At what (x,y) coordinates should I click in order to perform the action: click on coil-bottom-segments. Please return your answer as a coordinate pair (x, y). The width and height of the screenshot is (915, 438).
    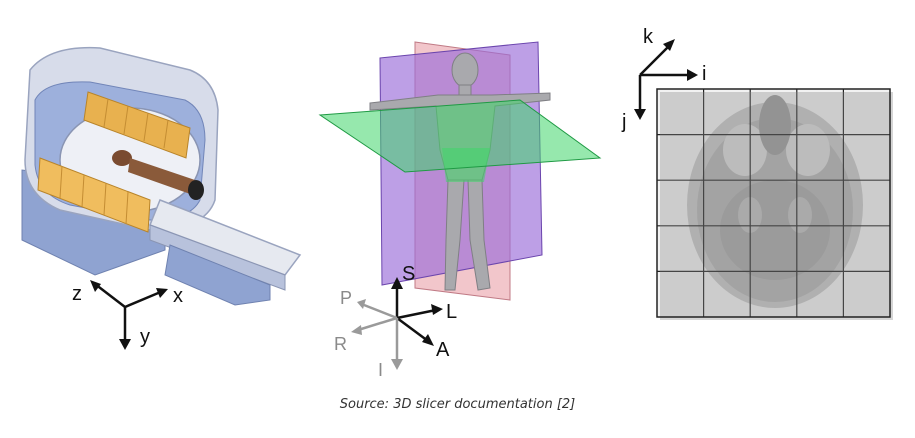
    Looking at the image, I should click on (94, 195).